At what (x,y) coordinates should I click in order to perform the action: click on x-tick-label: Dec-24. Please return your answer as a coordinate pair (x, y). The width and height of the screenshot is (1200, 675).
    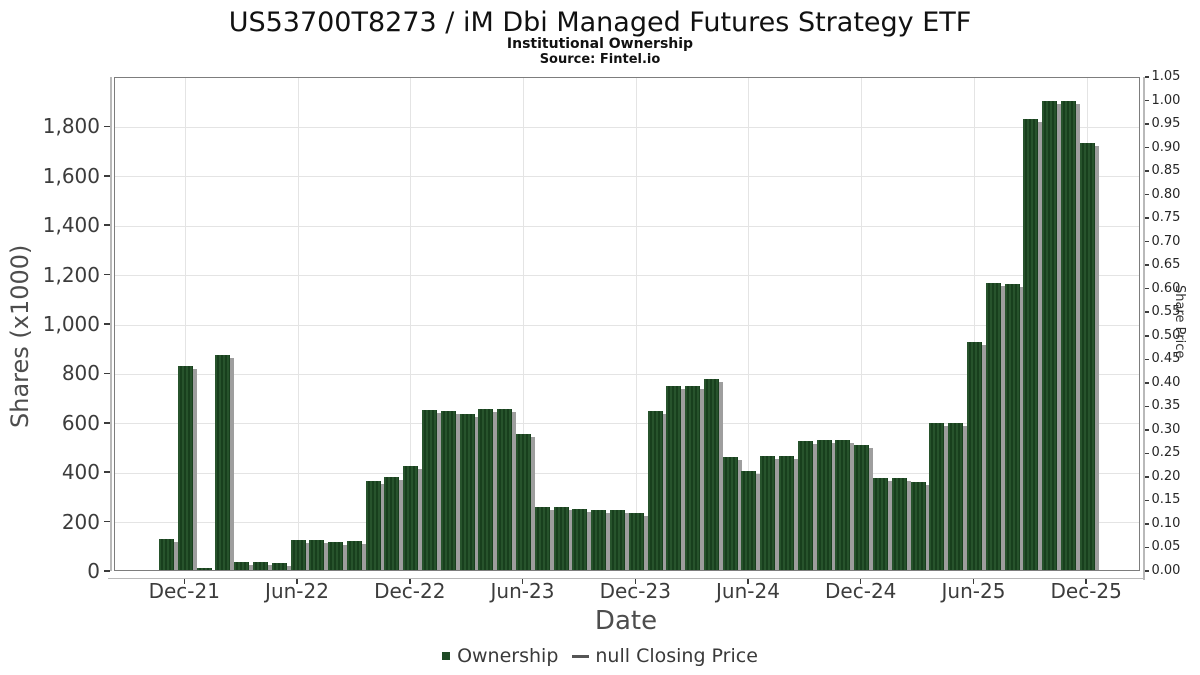
    Looking at the image, I should click on (861, 591).